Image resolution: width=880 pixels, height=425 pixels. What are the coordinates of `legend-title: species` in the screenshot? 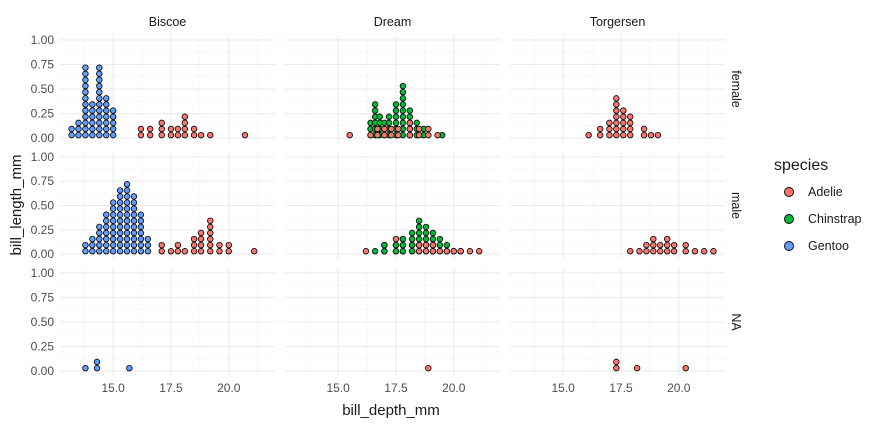 It's located at (801, 165).